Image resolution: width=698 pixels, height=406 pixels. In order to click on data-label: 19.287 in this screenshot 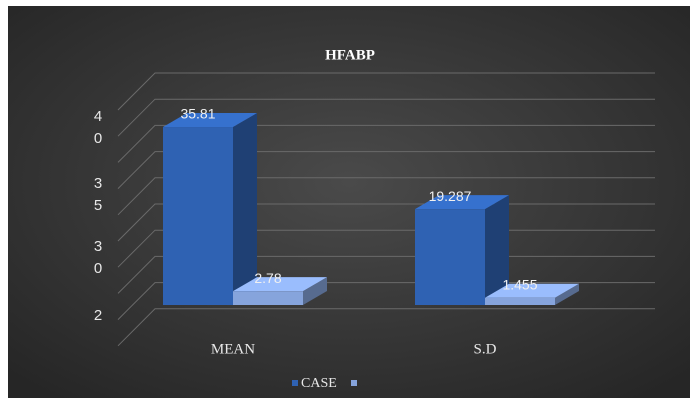, I will do `click(450, 196)`.